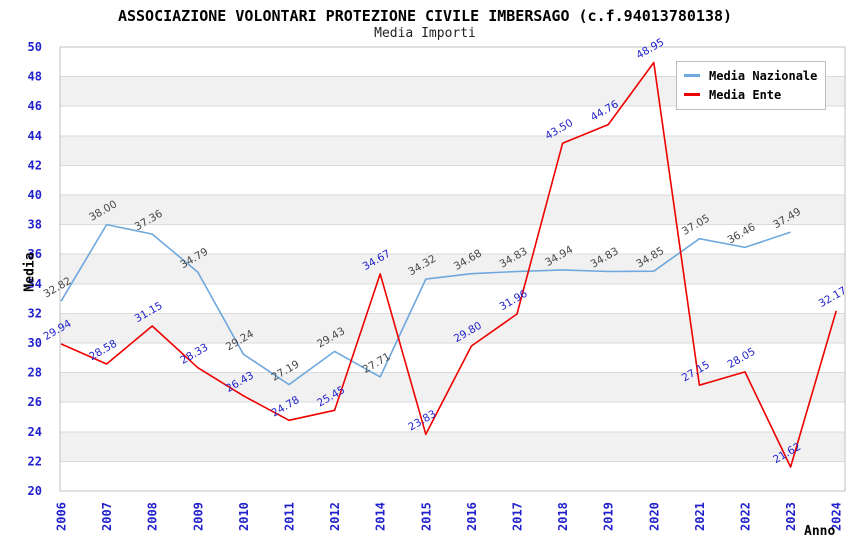 Image resolution: width=850 pixels, height=550 pixels. What do you see at coordinates (837, 516) in the screenshot?
I see `svg-text: 2024` at bounding box center [837, 516].